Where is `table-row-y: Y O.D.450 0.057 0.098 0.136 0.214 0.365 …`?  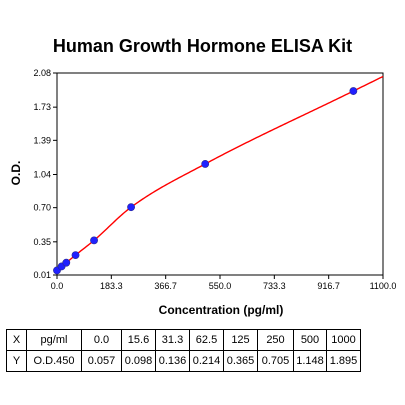
table-row-y: Y O.D.450 0.057 0.098 0.136 0.214 0.365 … is located at coordinates (183, 361).